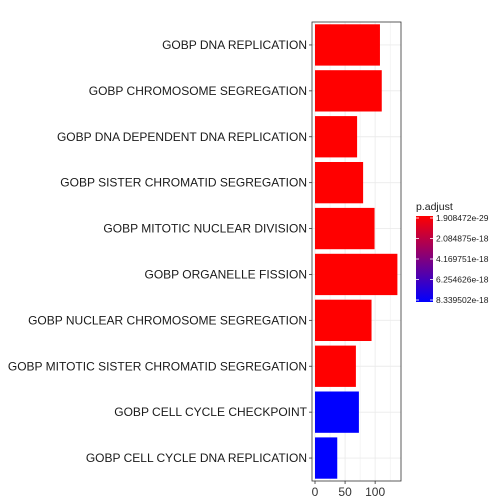  Describe the element at coordinates (198, 91) in the screenshot. I see `category-label: GOBP CHROMOSOME SEGREGATION` at that location.